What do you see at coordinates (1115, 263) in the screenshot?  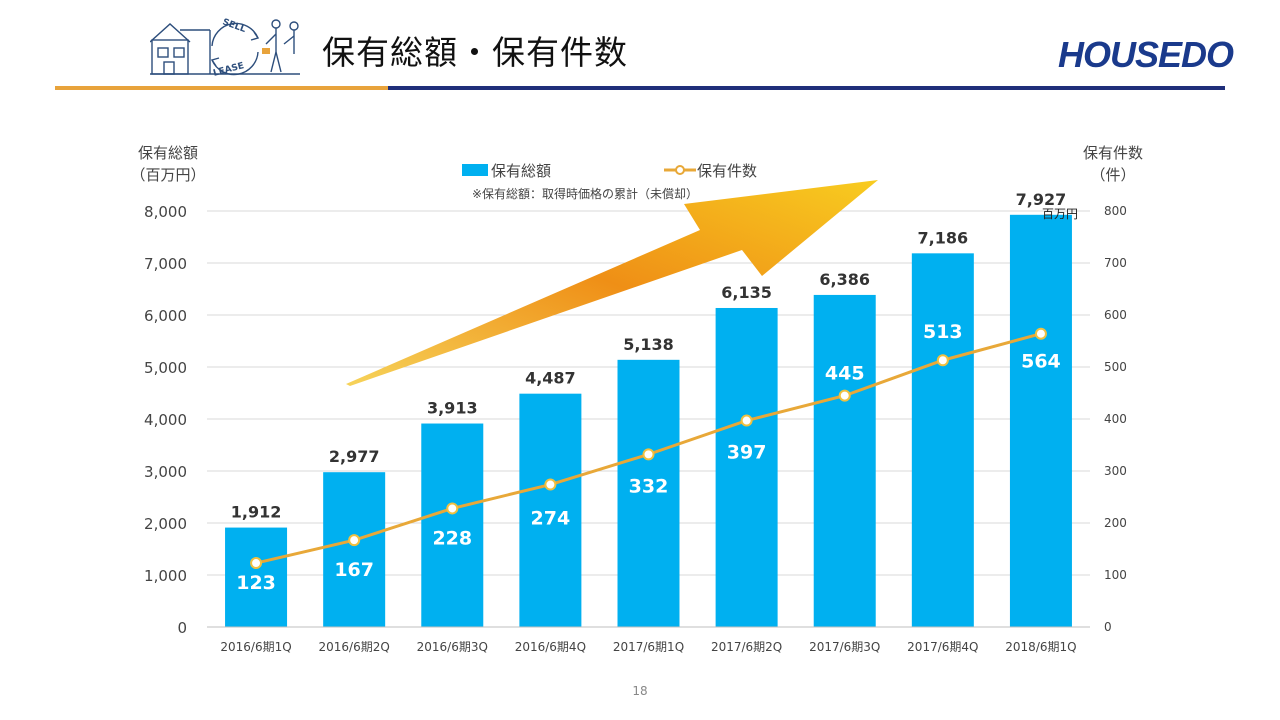 I see `right-tick-label: 700` at bounding box center [1115, 263].